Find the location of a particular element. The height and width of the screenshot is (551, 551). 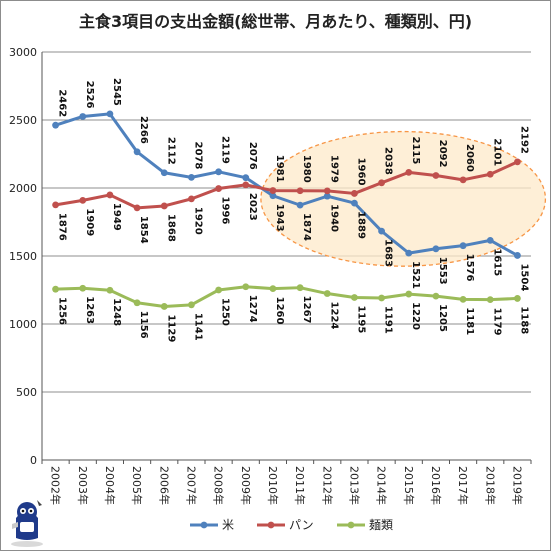

data-label: 1179 is located at coordinates (496, 322).